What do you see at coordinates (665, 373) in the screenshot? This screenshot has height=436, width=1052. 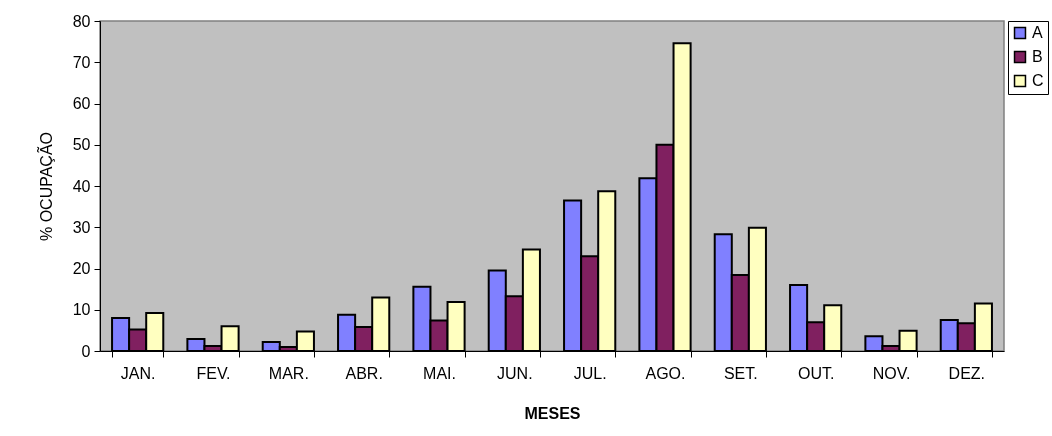 I see `x-tick-label: AGO.` at bounding box center [665, 373].